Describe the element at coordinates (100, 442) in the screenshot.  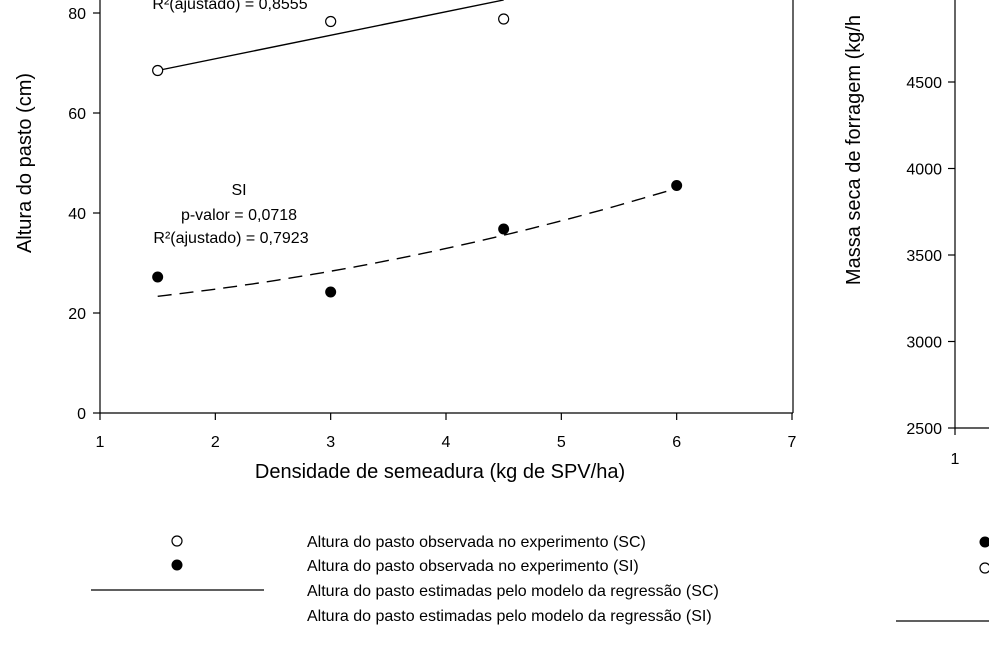
I see `left-x-tick-label: 1` at that location.